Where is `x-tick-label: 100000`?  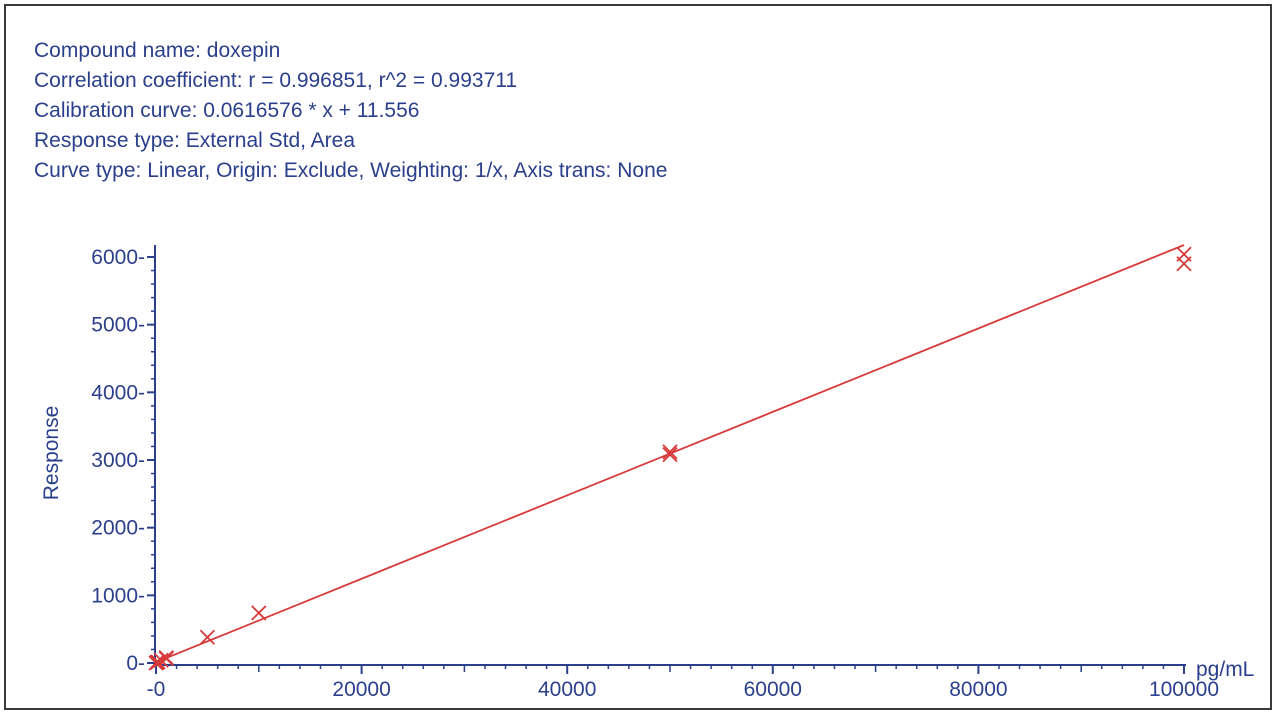 x-tick-label: 100000 is located at coordinates (1184, 689).